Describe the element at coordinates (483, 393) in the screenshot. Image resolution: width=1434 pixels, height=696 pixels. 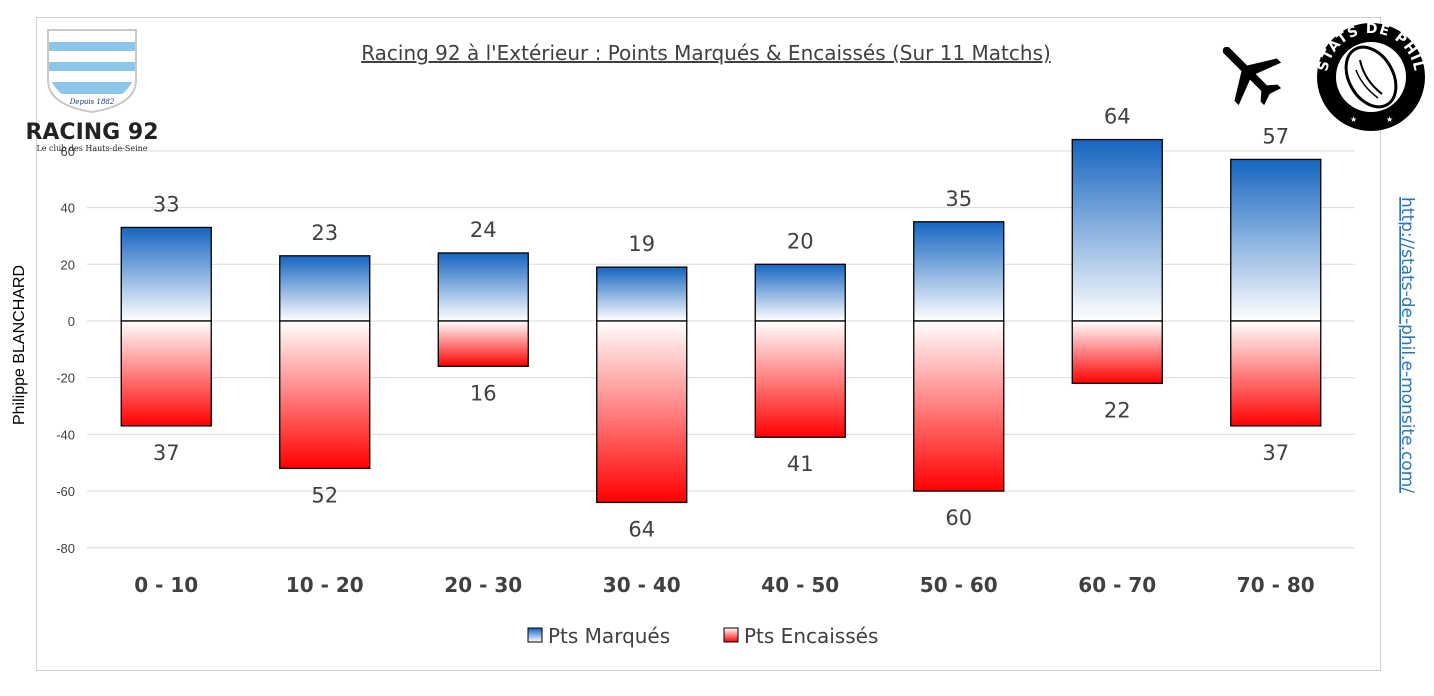
I see `data-label-encaisses: 16` at that location.